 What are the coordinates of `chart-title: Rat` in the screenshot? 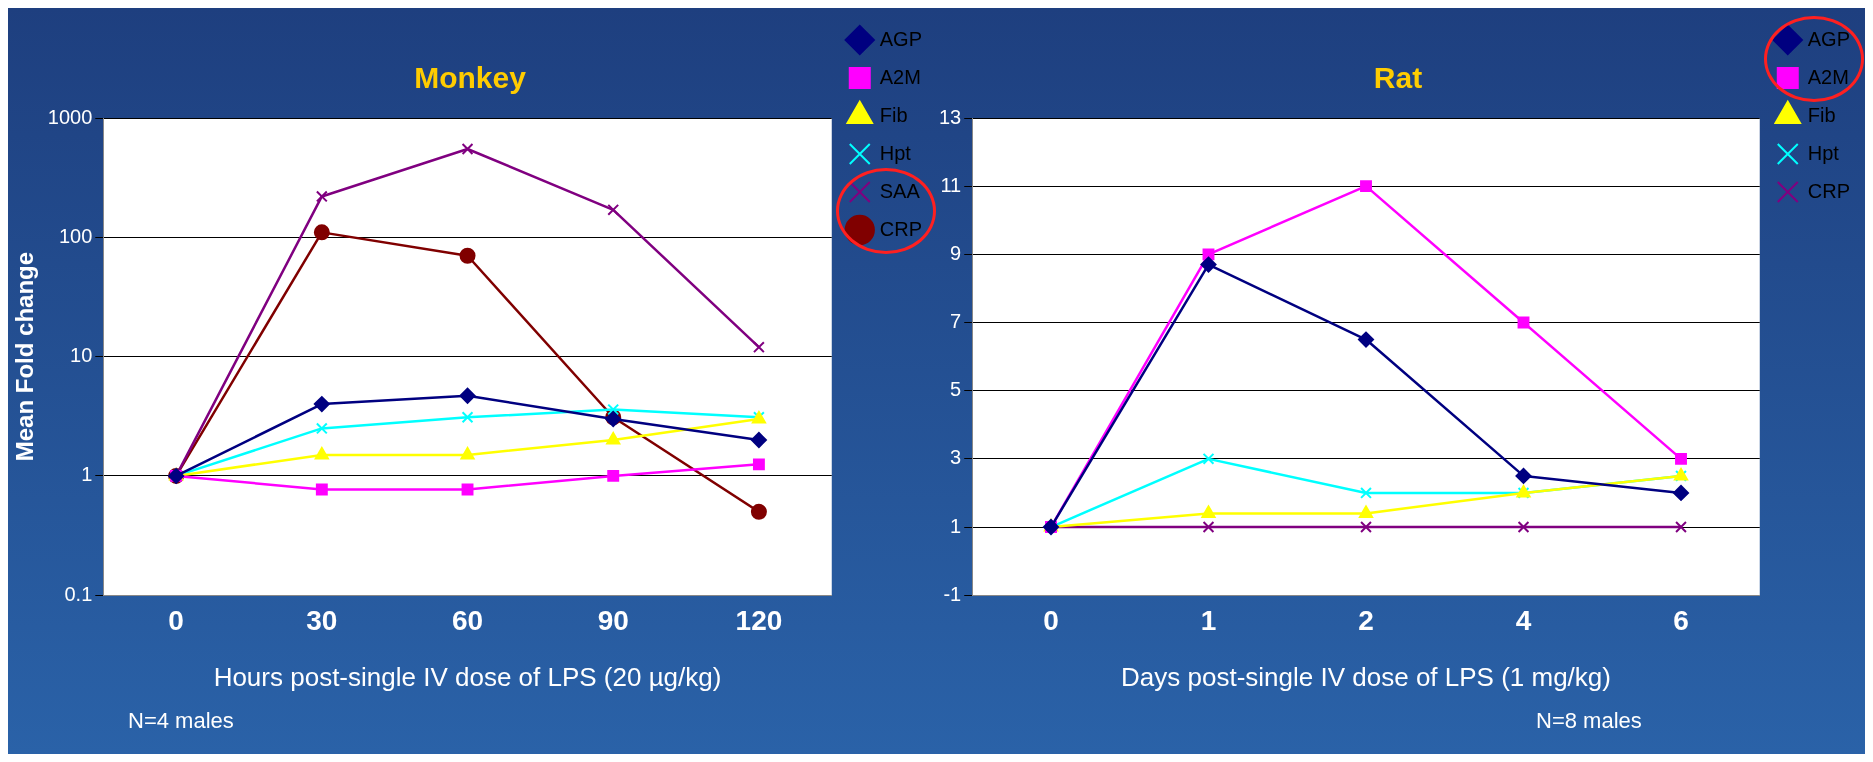 It's located at (1398, 78).